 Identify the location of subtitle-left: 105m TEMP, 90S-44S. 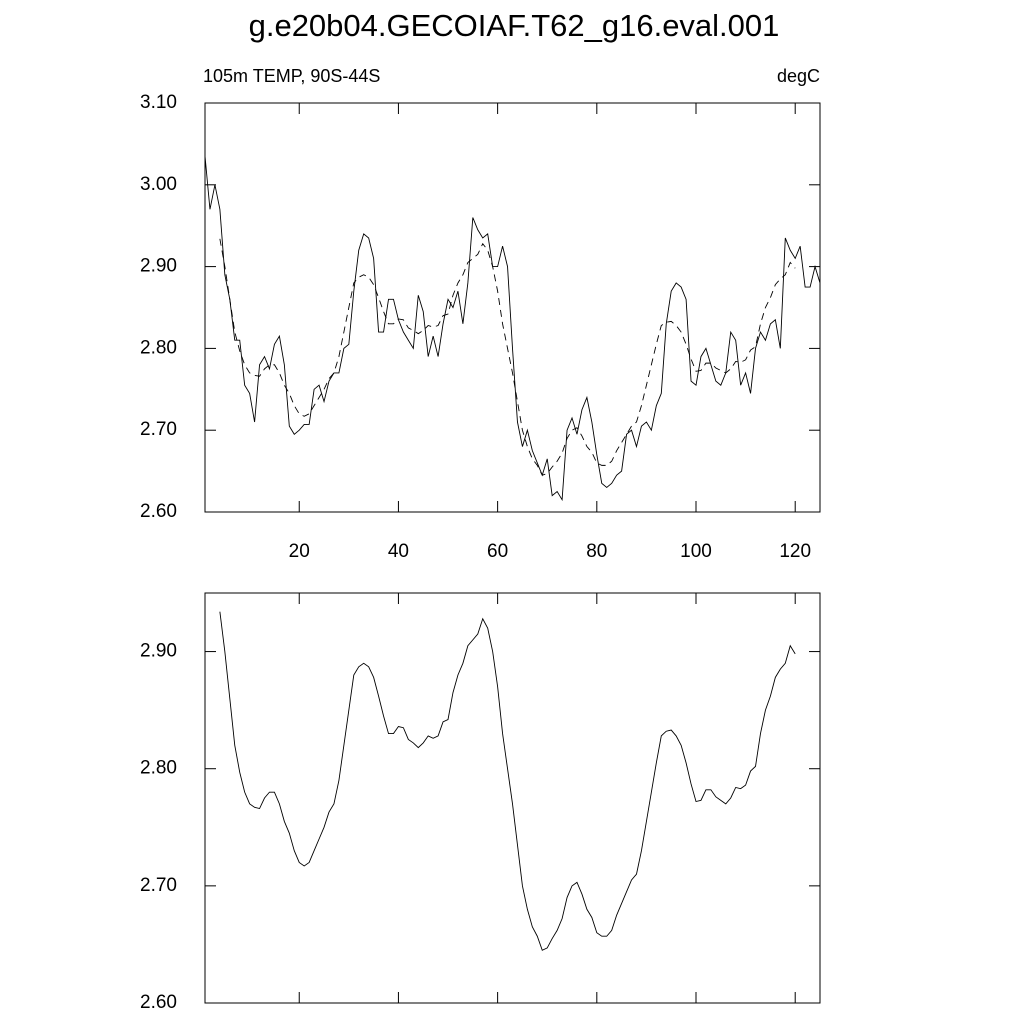
(291, 76).